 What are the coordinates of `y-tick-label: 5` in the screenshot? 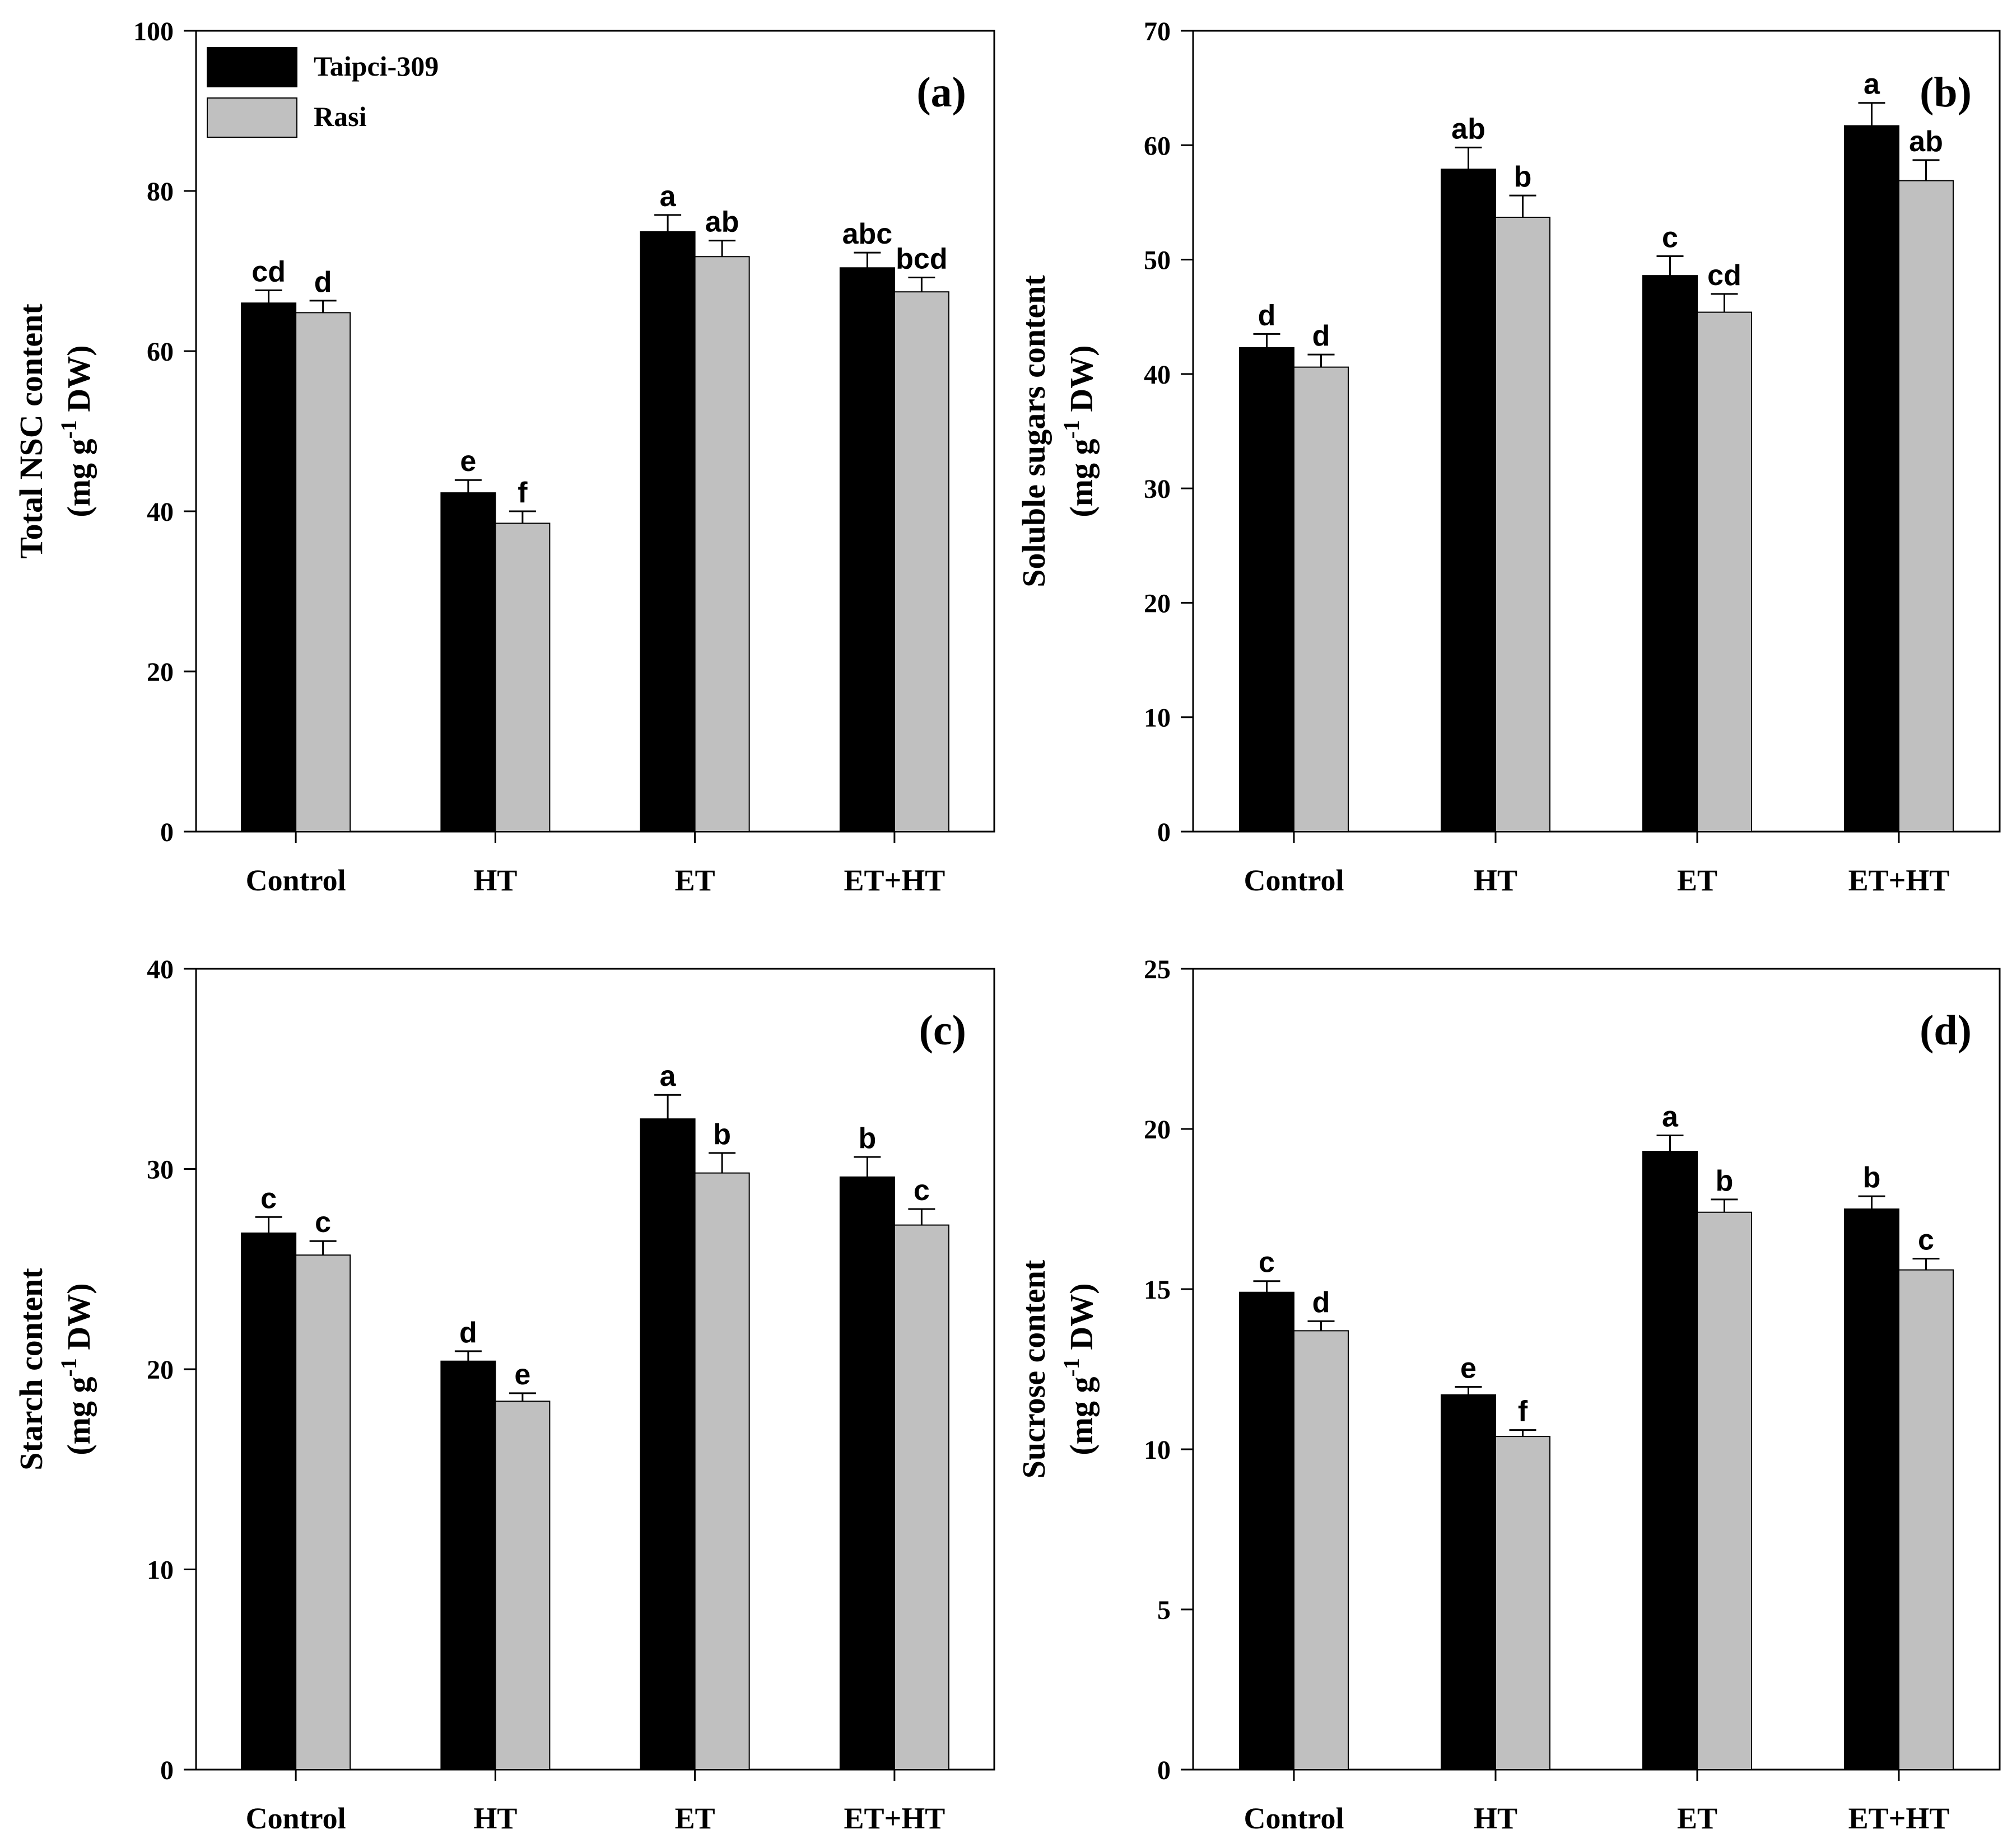 It's located at (1164, 1610).